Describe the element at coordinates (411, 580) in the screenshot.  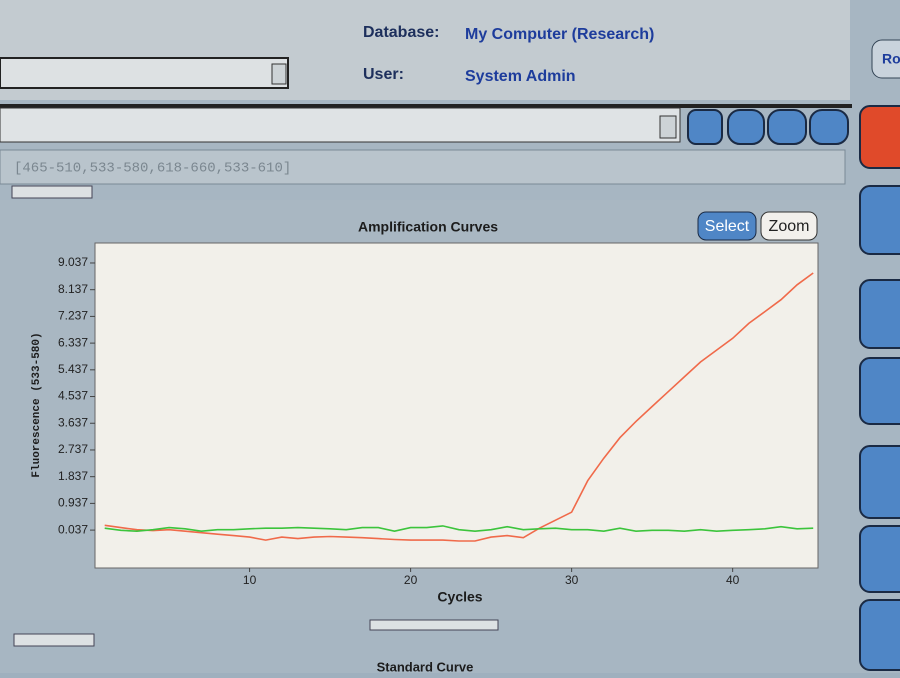
I see `x-tick-label: 20` at that location.